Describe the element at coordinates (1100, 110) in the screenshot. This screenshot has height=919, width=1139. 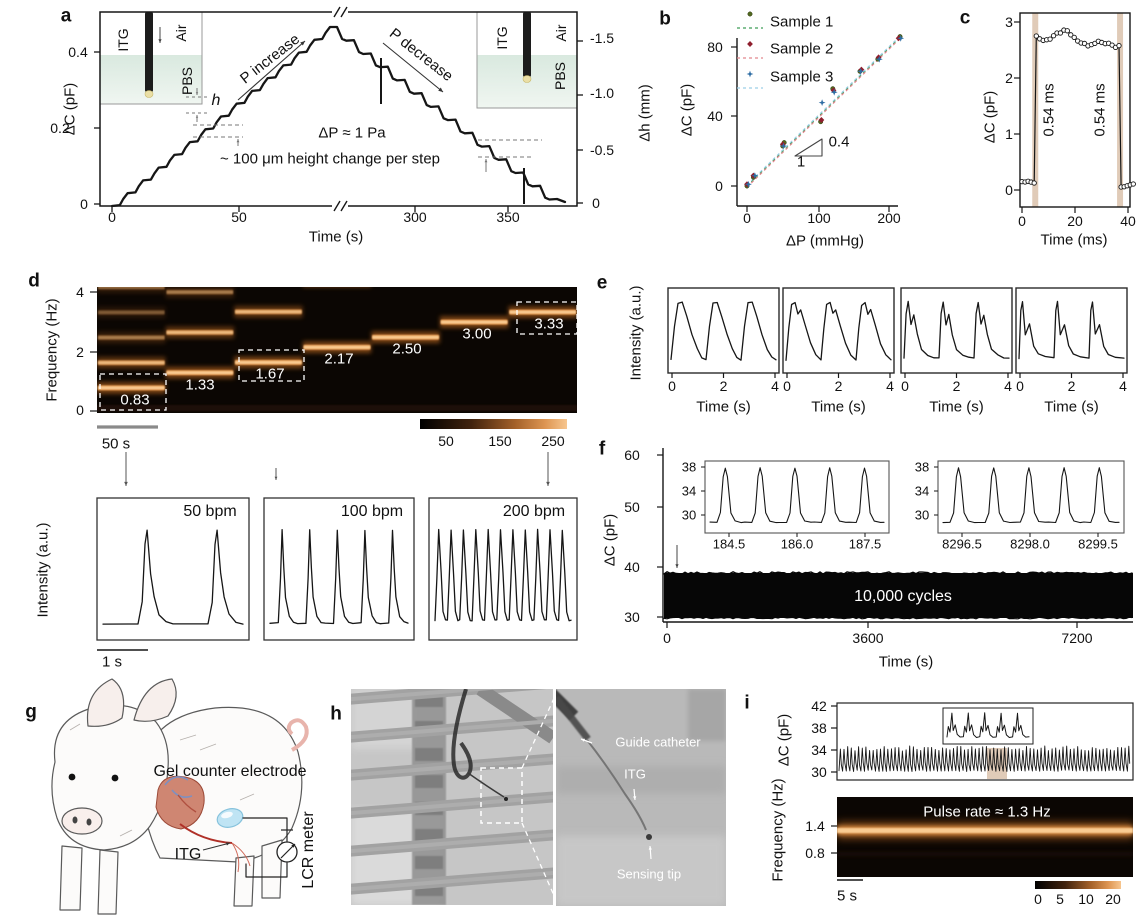
I see `c-pulse-width-label-2: 0.54 ms` at that location.